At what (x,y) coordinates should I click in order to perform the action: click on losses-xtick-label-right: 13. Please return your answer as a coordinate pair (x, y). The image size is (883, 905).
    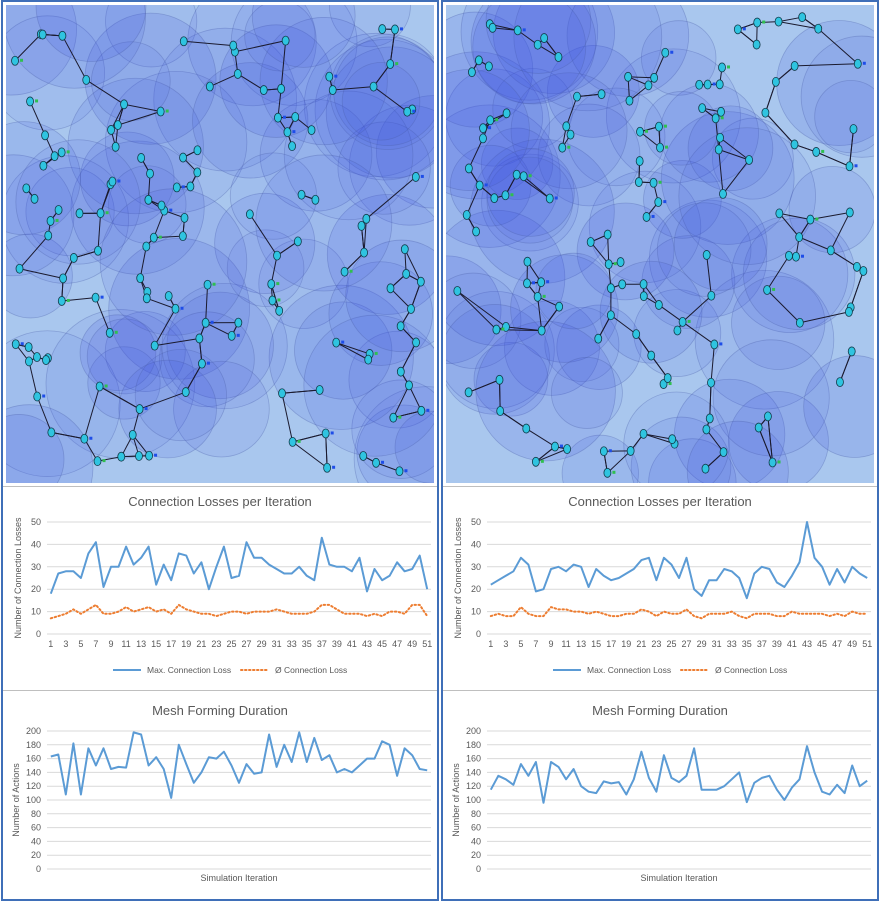
    Looking at the image, I should click on (581, 644).